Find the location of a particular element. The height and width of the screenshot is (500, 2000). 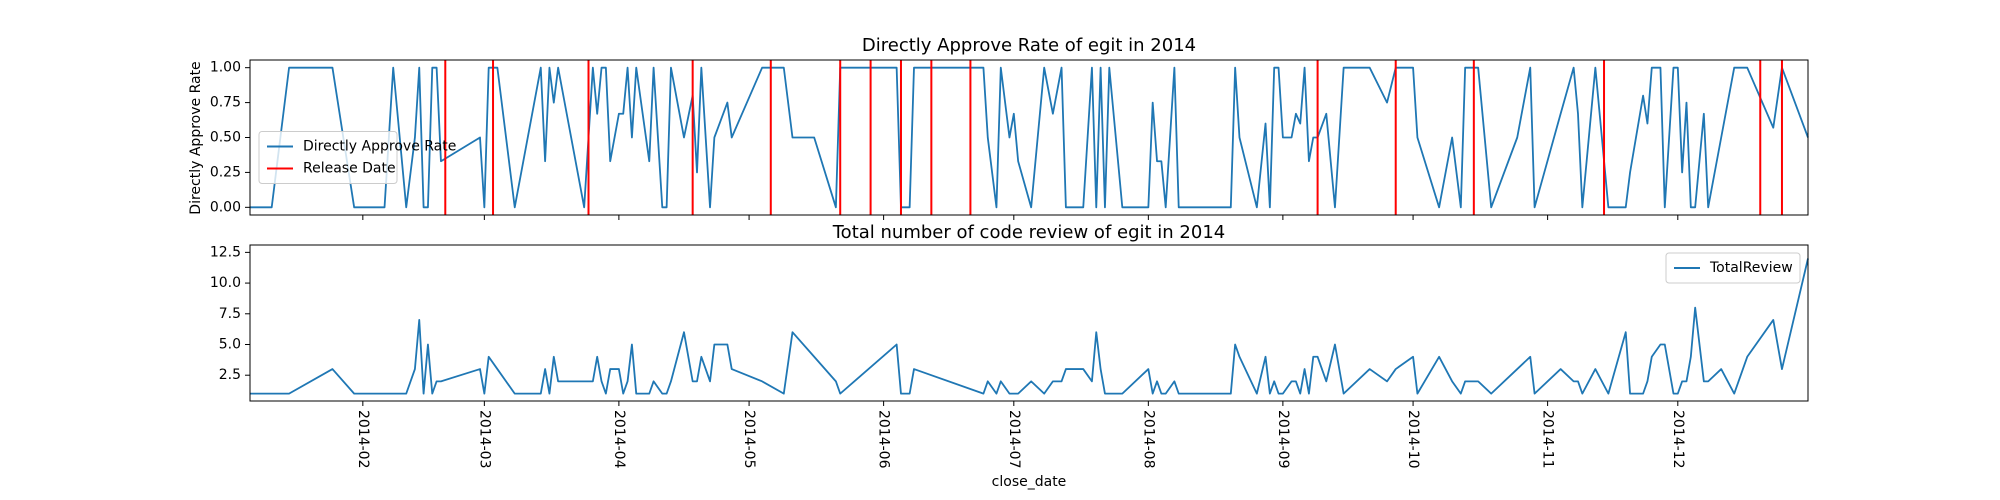

y-tick-label: 0.50 is located at coordinates (225, 138).